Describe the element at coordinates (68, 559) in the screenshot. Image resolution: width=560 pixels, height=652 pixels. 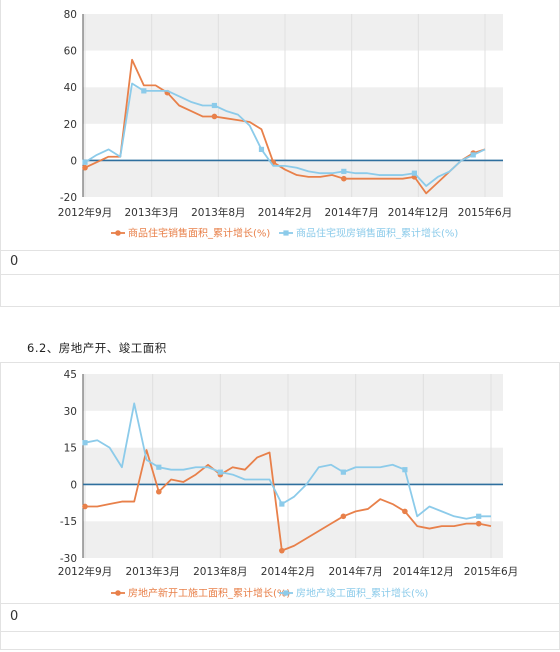
I see `y-tick-label: -30` at that location.